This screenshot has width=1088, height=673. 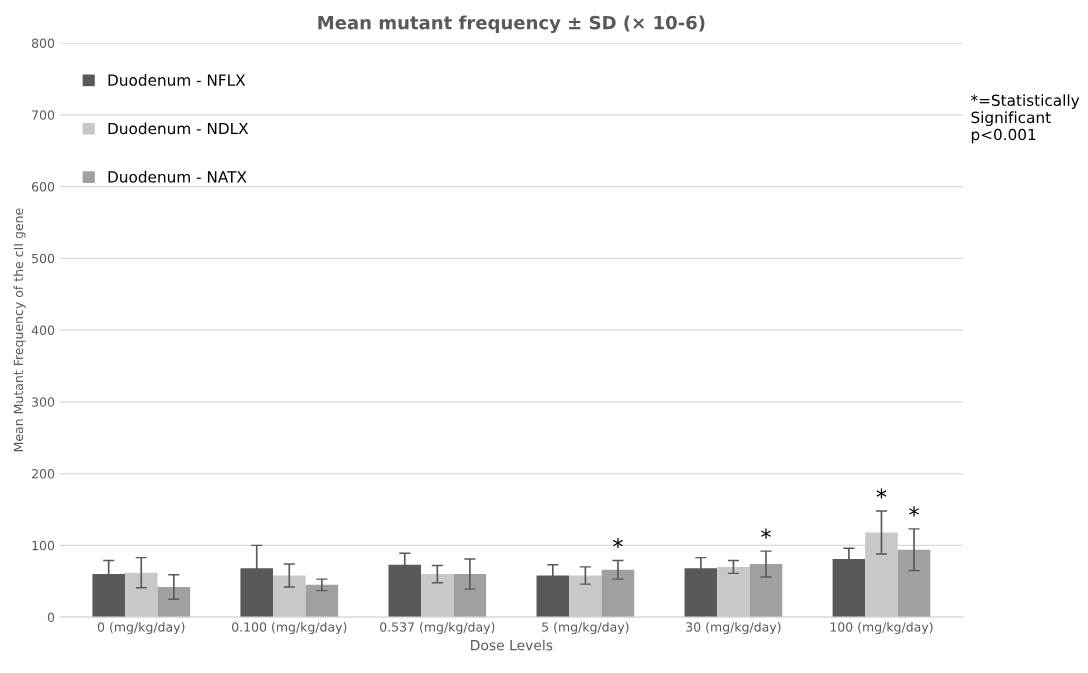 What do you see at coordinates (43, 402) in the screenshot?
I see `y-tick-label: 300` at bounding box center [43, 402].